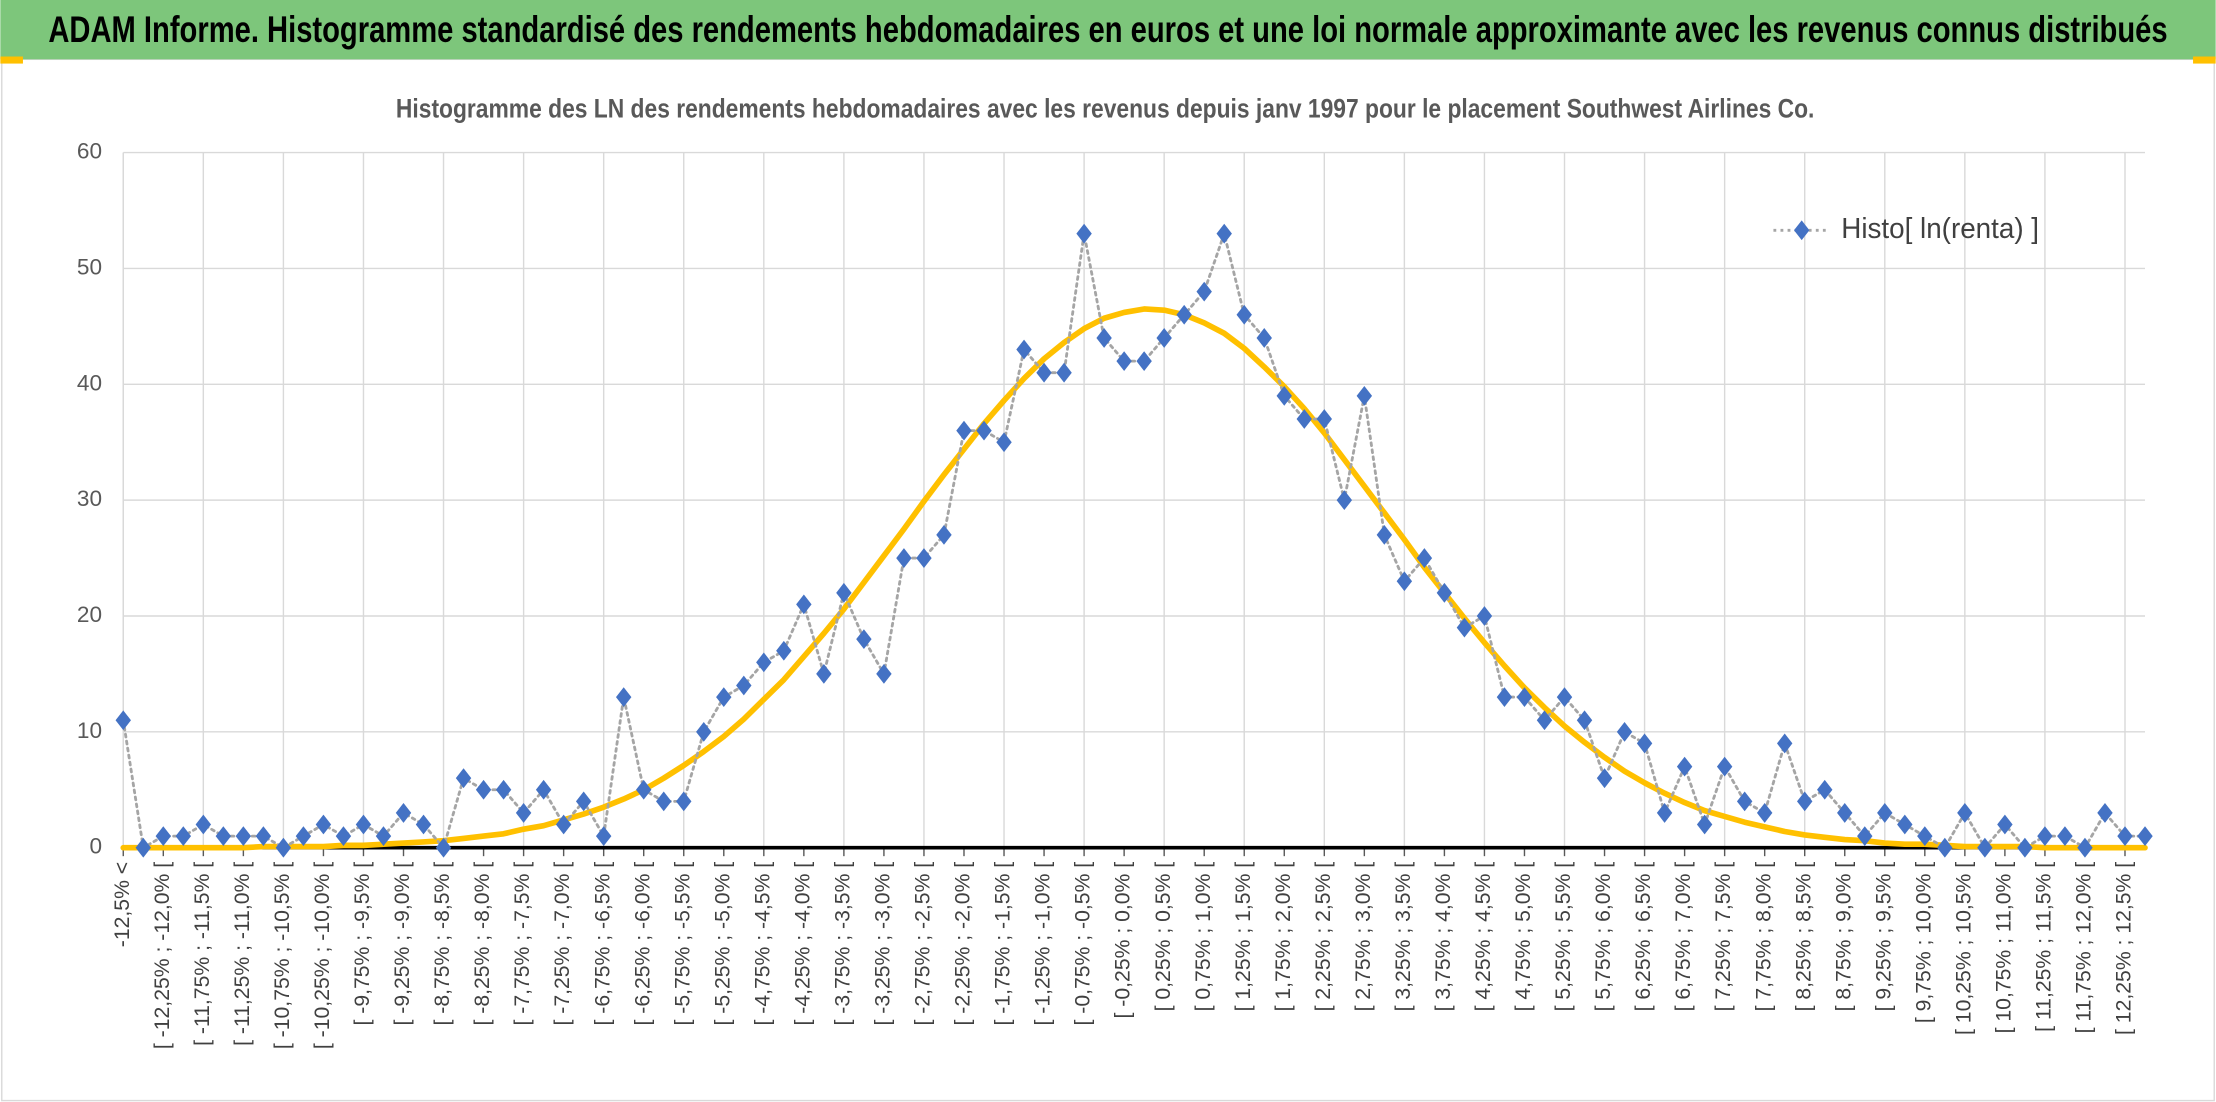 This screenshot has height=1102, width=2216. Describe the element at coordinates (1683, 937) in the screenshot. I see `x-tick-label: [ 6,75% ; 7,0% [` at that location.